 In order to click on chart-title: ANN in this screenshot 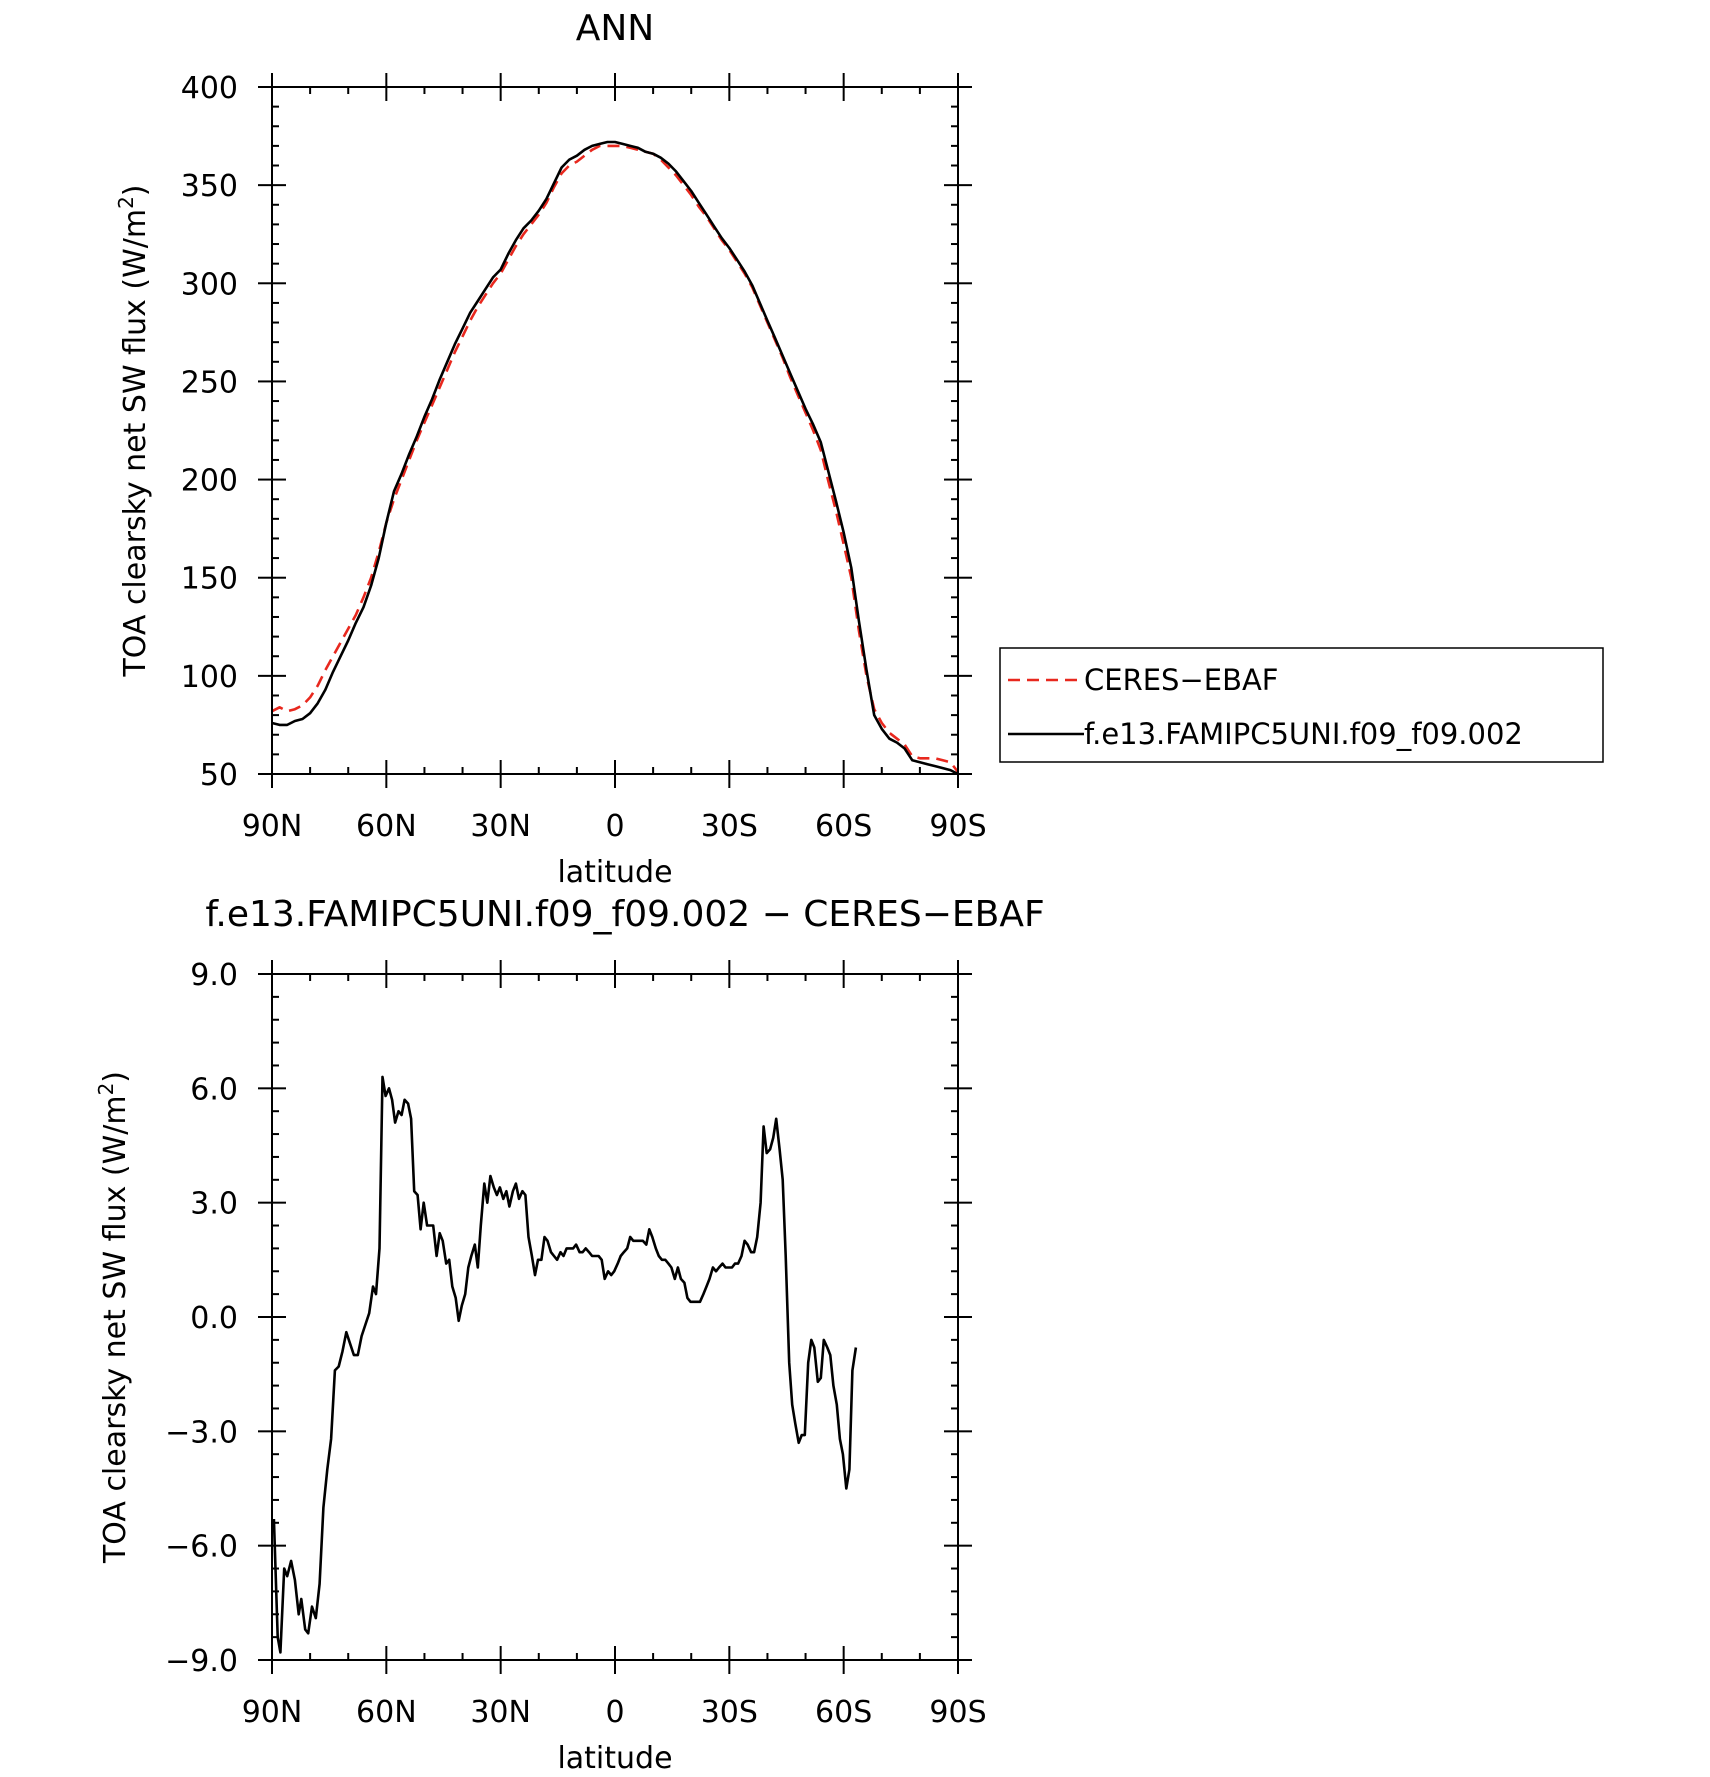, I will do `click(615, 28)`.